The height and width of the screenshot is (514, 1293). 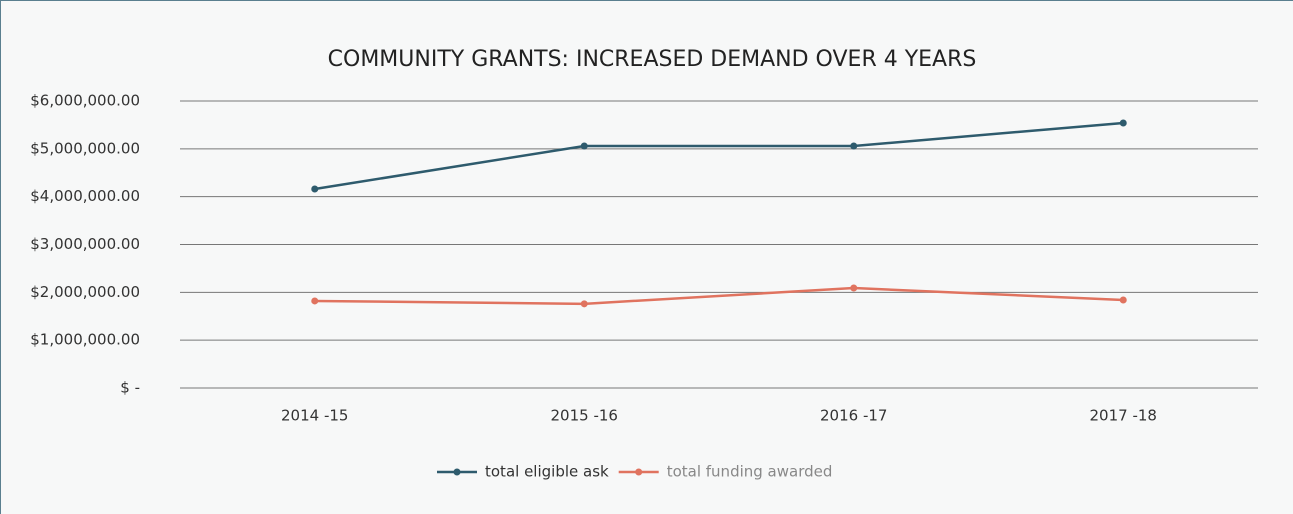 I want to click on x-tick-label: 2015 -16, so click(x=584, y=416).